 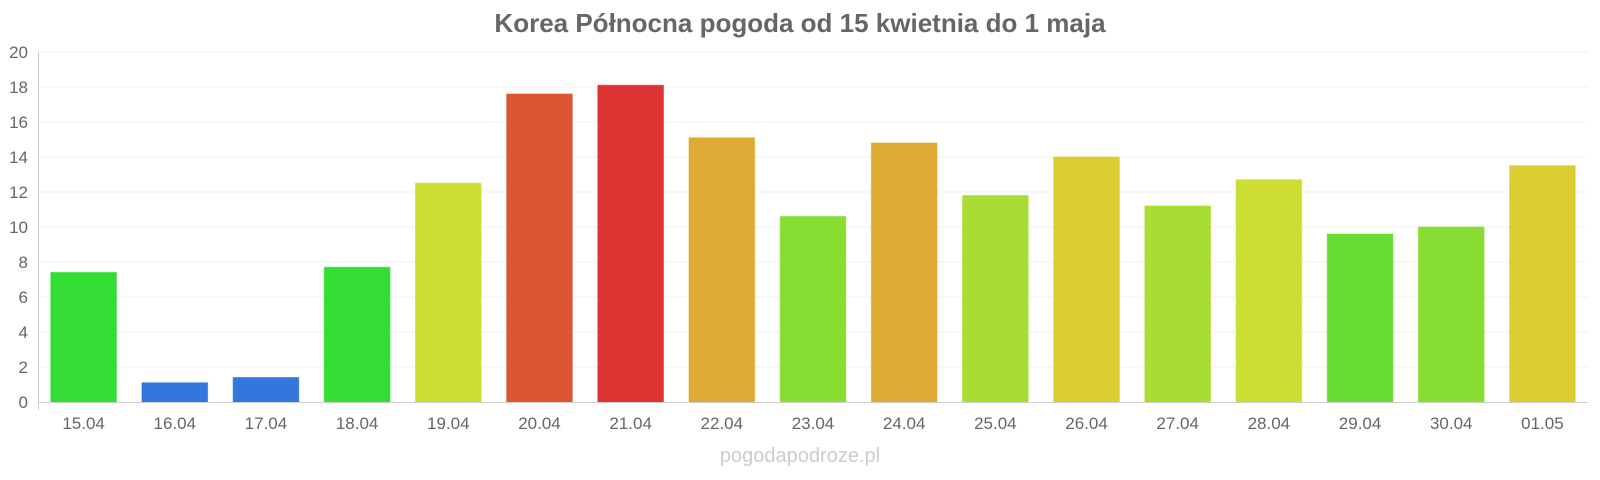 What do you see at coordinates (18, 192) in the screenshot?
I see `y-tick-label: 12` at bounding box center [18, 192].